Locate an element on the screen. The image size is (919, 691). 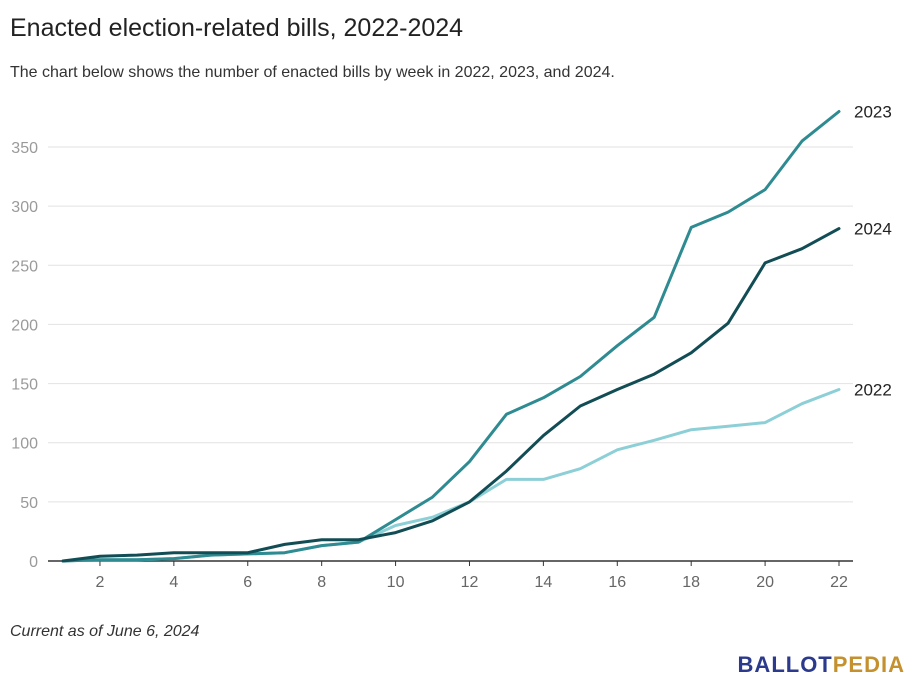
x-axis: 2 4 6 8 10 12 14 16 18 20 22 is located at coordinates (450, 575).